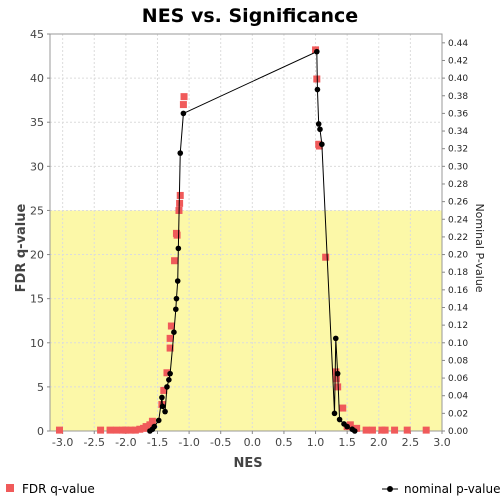 The height and width of the screenshot is (500, 500). I want to click on y-tick-label-right: 0.42, so click(458, 61).